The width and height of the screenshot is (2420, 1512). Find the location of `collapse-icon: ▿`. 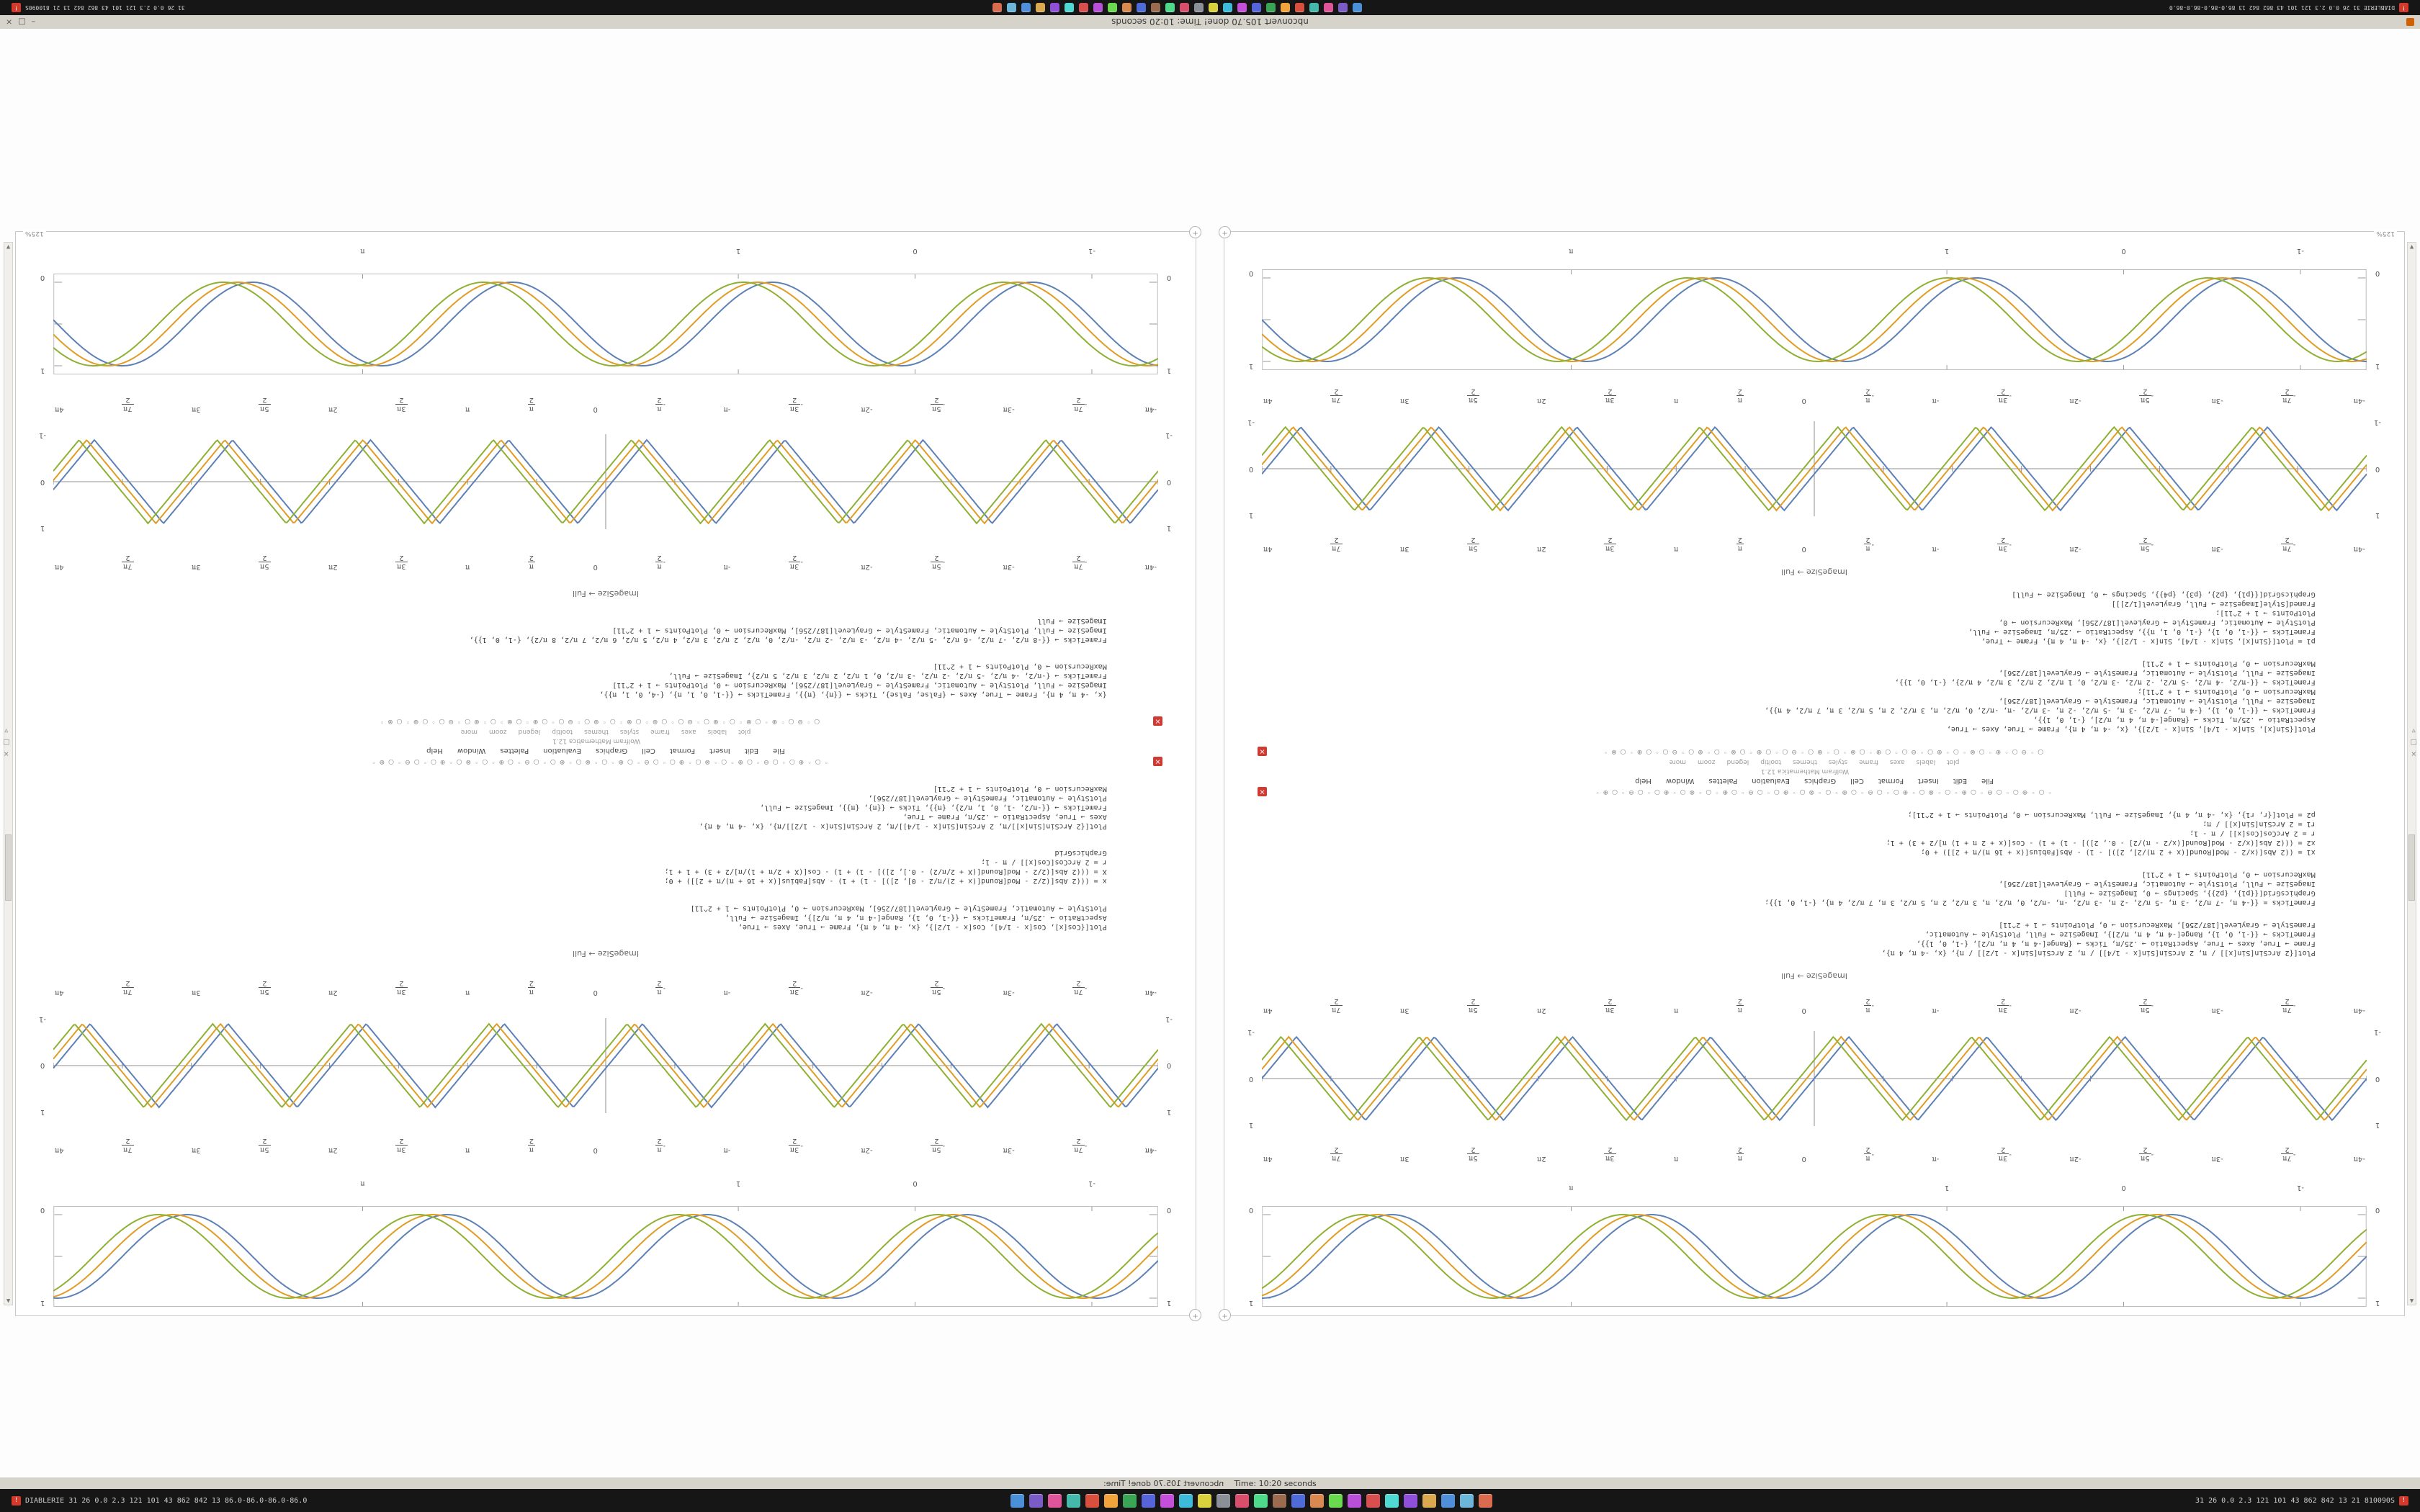

collapse-icon: ▿ is located at coordinates (2413, 730).